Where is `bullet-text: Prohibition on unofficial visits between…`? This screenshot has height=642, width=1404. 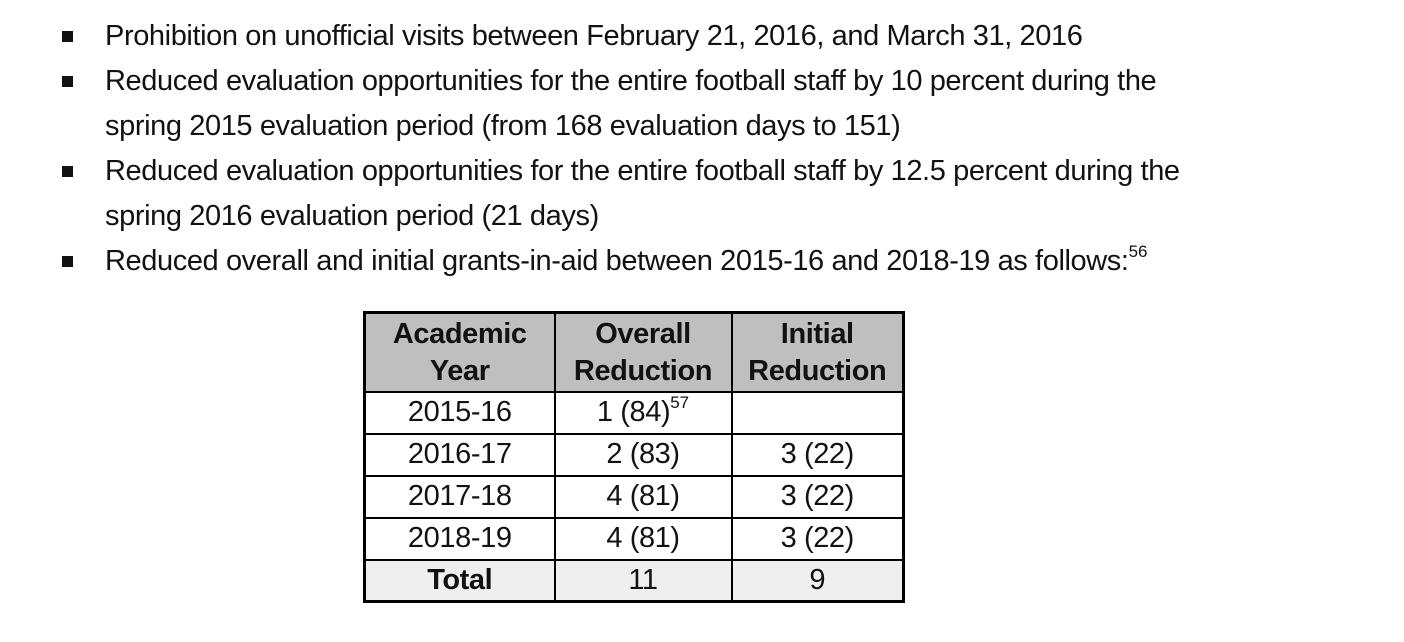
bullet-text: Prohibition on unofficial visits between… is located at coordinates (594, 36).